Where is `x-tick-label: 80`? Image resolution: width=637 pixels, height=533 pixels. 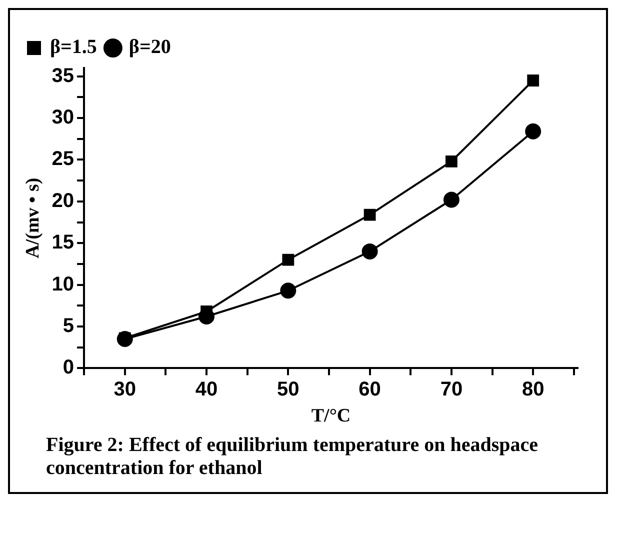 x-tick-label: 80 is located at coordinates (533, 389).